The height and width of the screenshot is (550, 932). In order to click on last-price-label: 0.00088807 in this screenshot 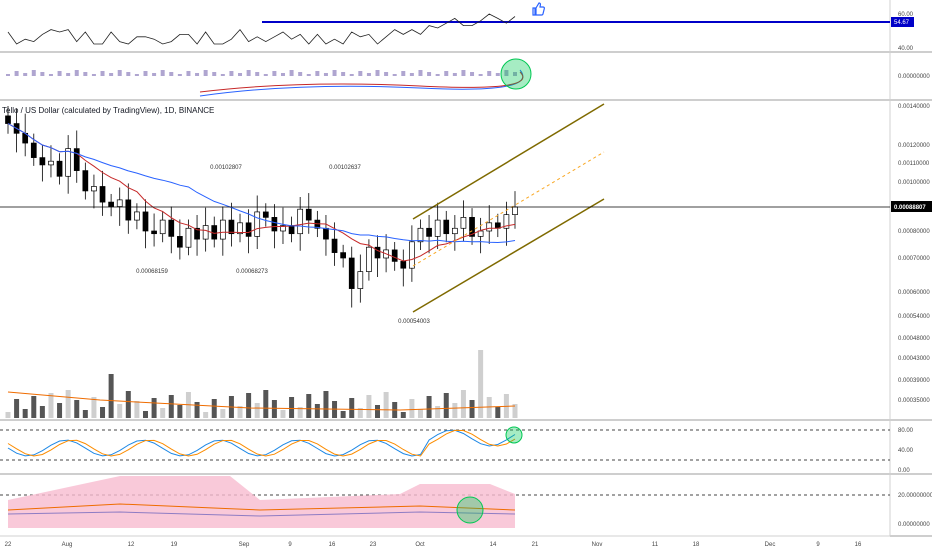, I will do `click(910, 208)`.